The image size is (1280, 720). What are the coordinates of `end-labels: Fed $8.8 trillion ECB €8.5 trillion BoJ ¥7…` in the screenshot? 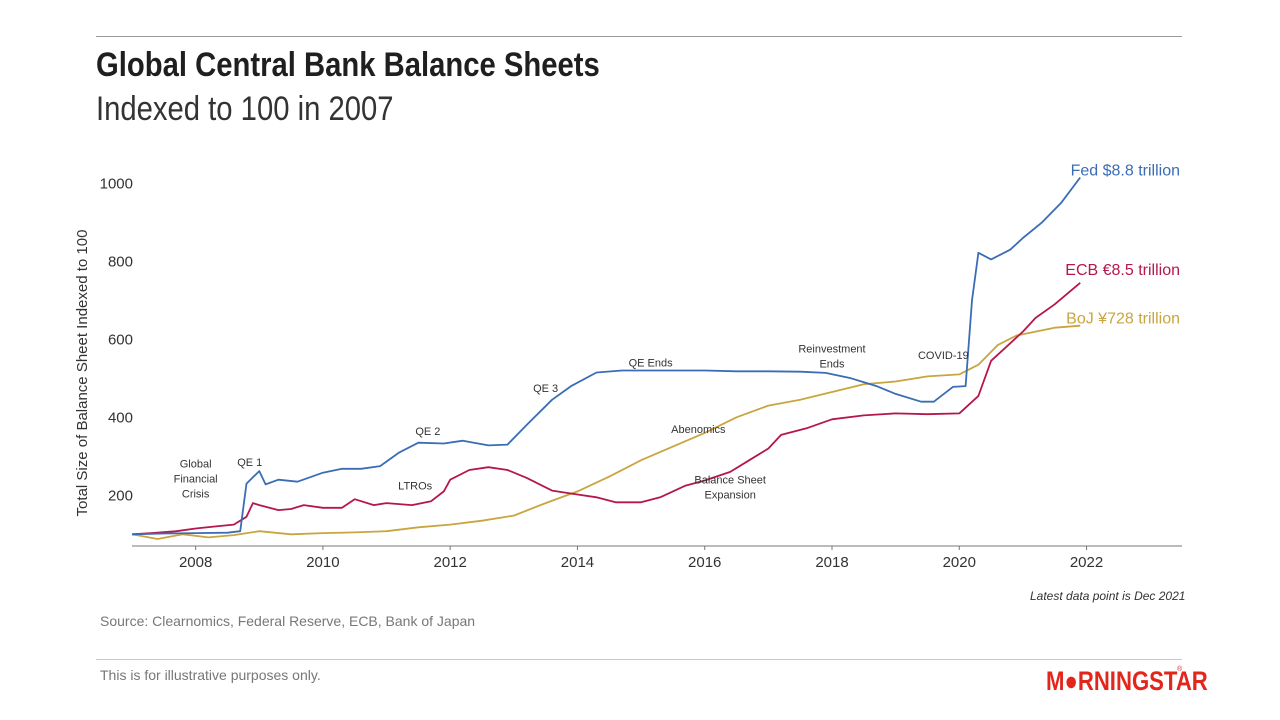 It's located at (1122, 245).